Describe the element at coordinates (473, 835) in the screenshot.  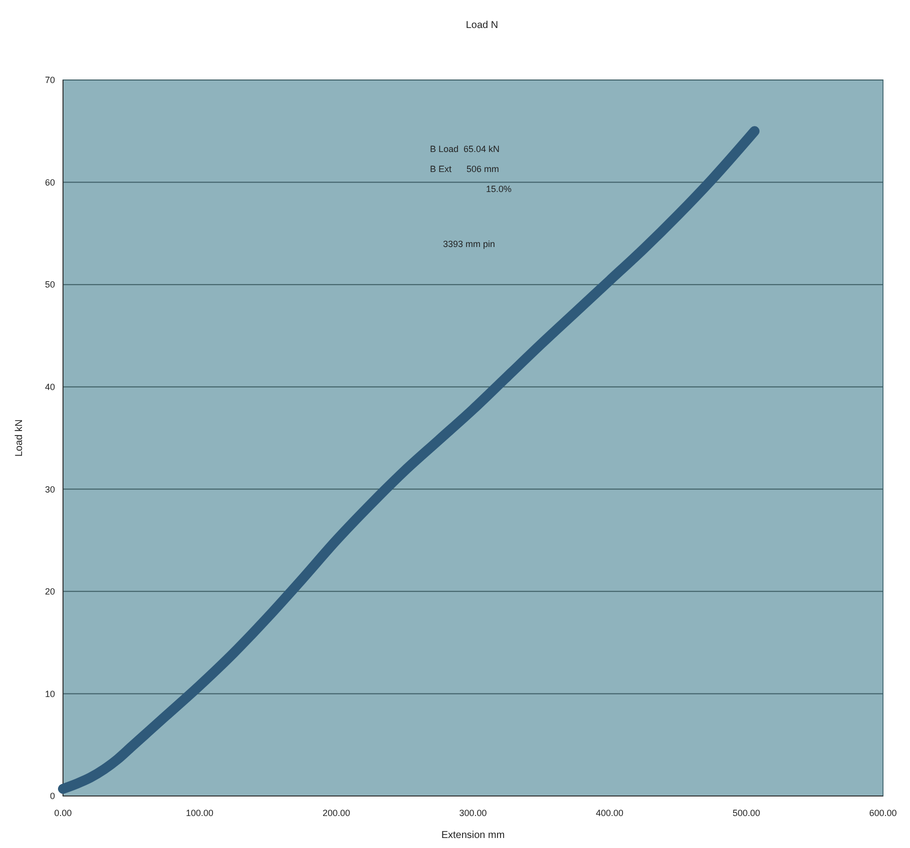
I see `x-axis-title: Extension mm` at that location.